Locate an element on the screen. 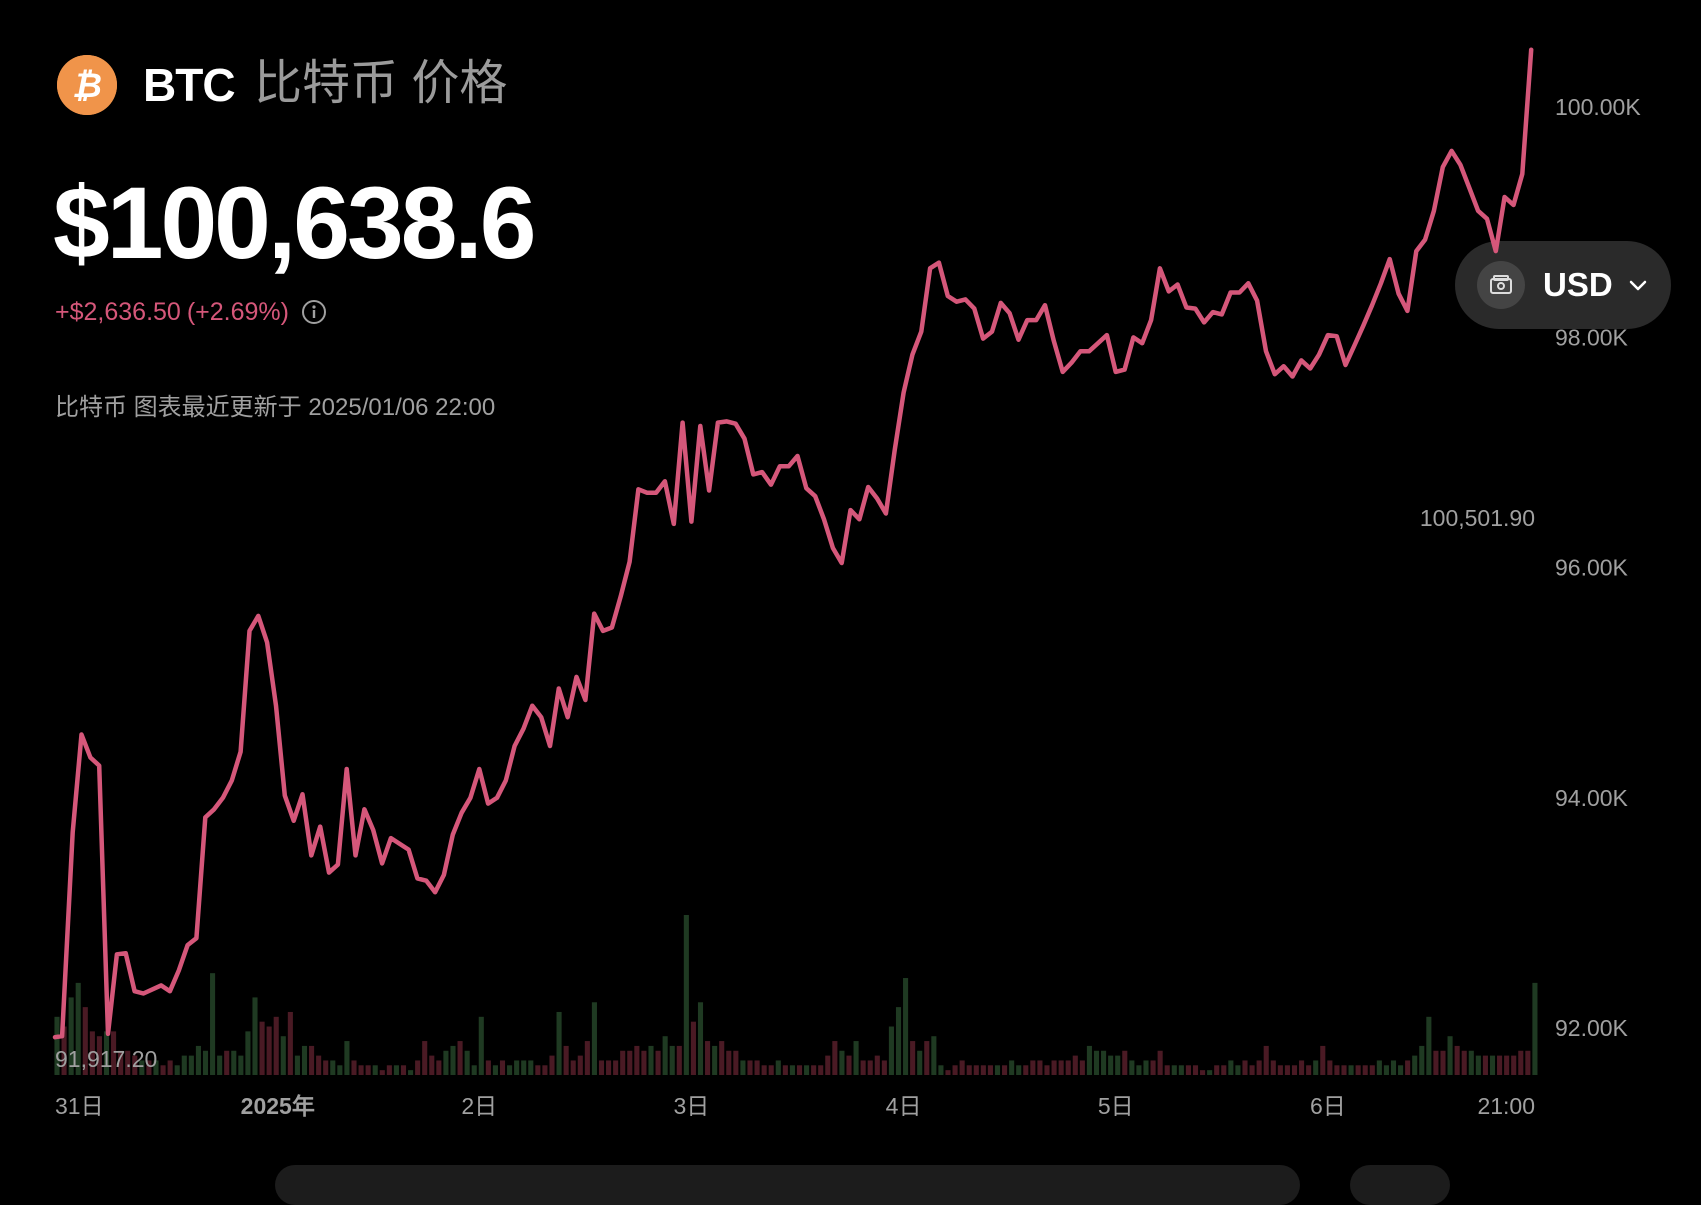  x-axis-tick-label: 4日 is located at coordinates (904, 1106).